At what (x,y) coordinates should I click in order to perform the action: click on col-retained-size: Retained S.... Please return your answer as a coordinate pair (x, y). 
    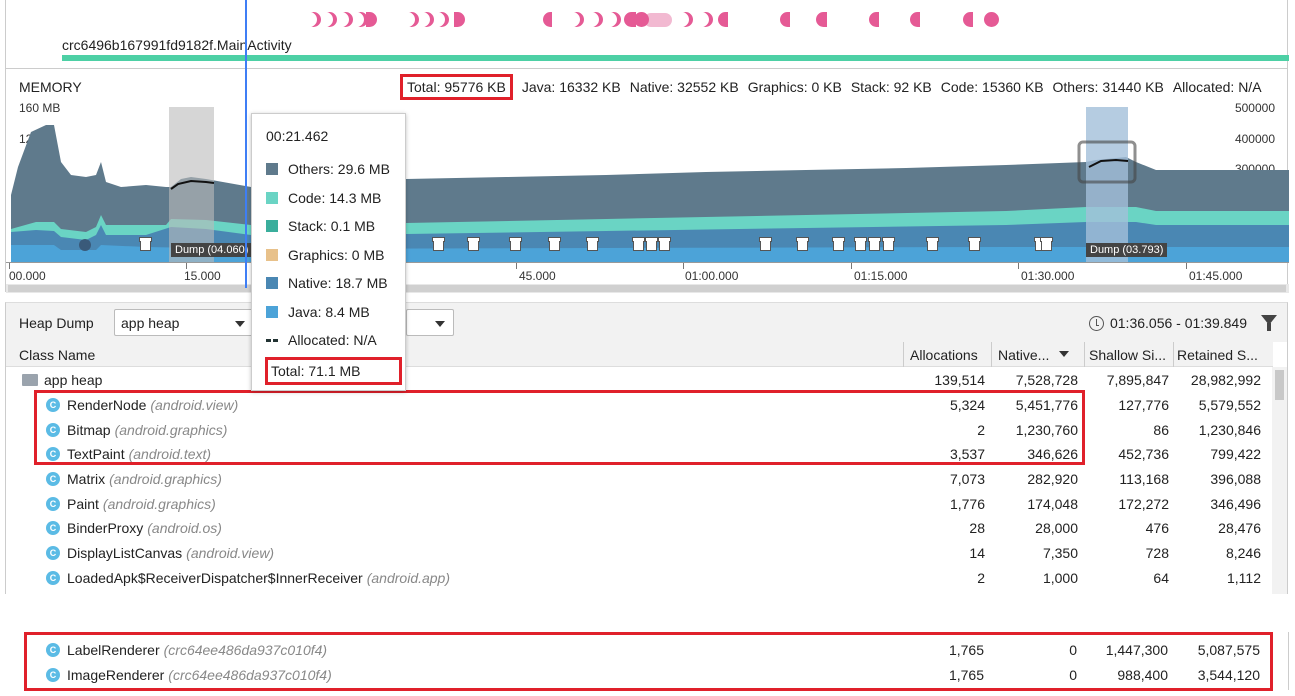
    Looking at the image, I should click on (1217, 355).